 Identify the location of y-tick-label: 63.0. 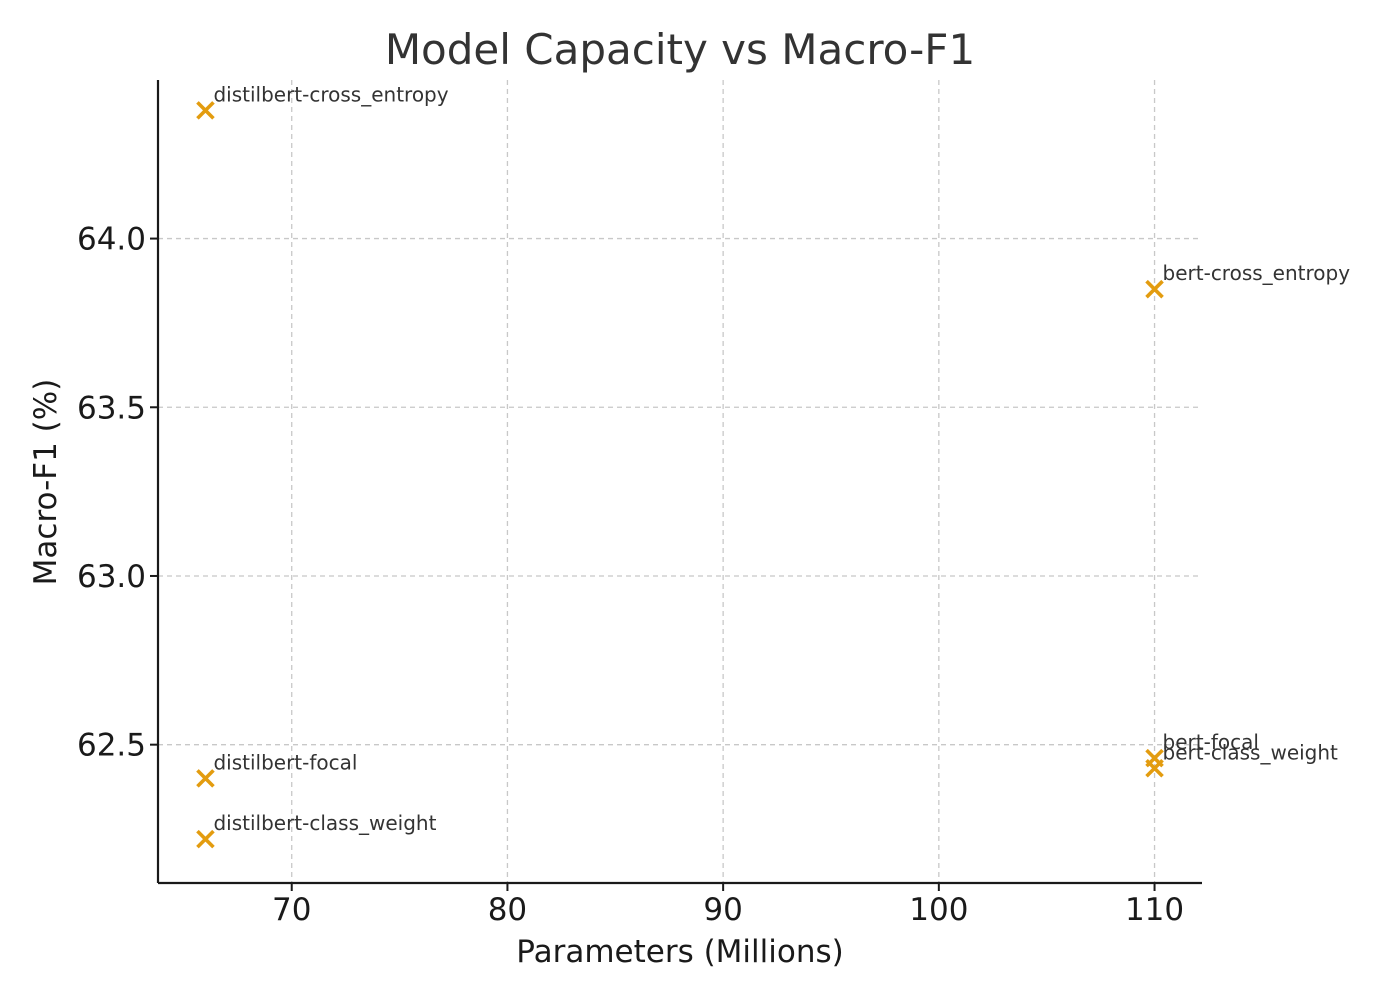
(111, 577).